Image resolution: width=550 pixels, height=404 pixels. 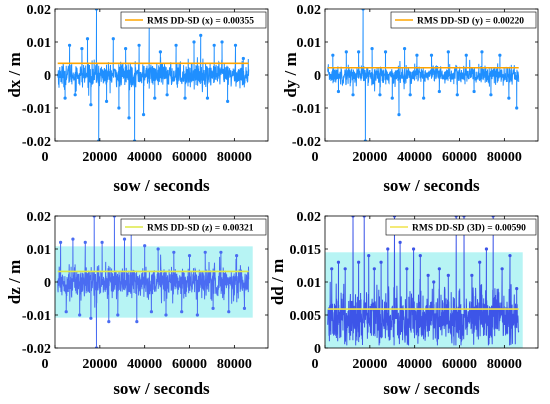 I want to click on y-tick-label: -0.02, so click(x=36, y=349).